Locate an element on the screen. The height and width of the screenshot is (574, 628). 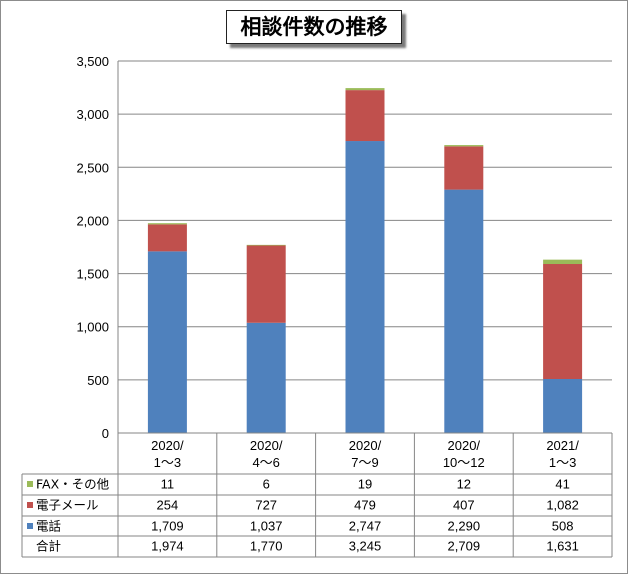
legend-label: 電話 is located at coordinates (48, 526).